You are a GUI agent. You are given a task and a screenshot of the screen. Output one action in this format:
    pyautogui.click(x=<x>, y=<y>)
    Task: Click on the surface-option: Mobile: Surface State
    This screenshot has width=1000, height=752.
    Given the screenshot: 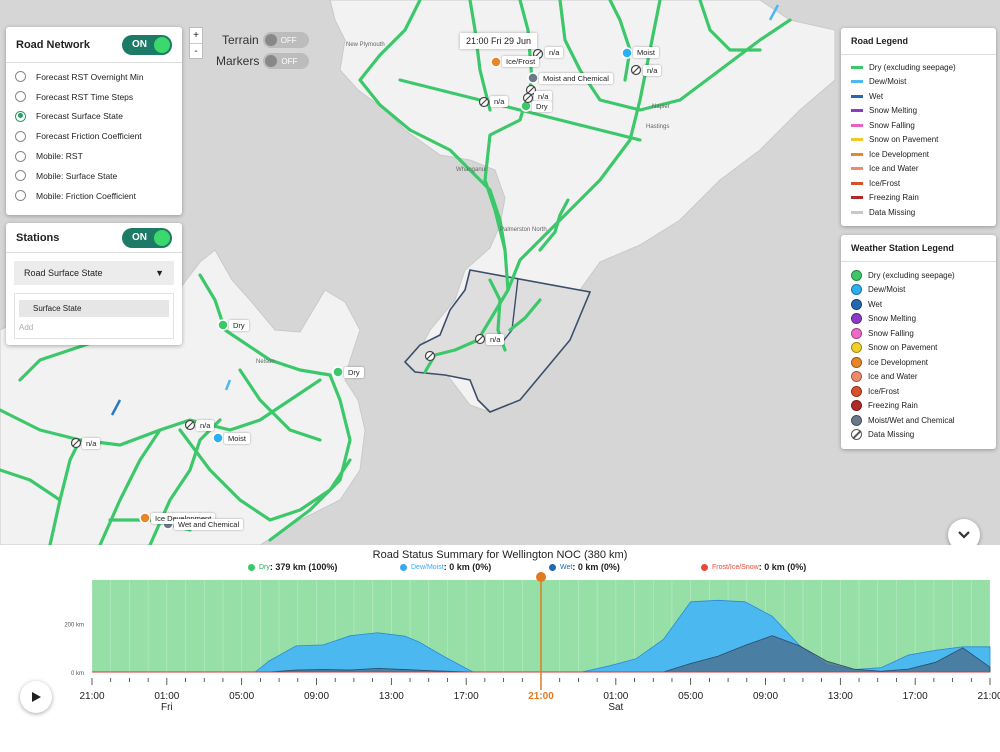 What is the action you would take?
    pyautogui.click(x=94, y=176)
    